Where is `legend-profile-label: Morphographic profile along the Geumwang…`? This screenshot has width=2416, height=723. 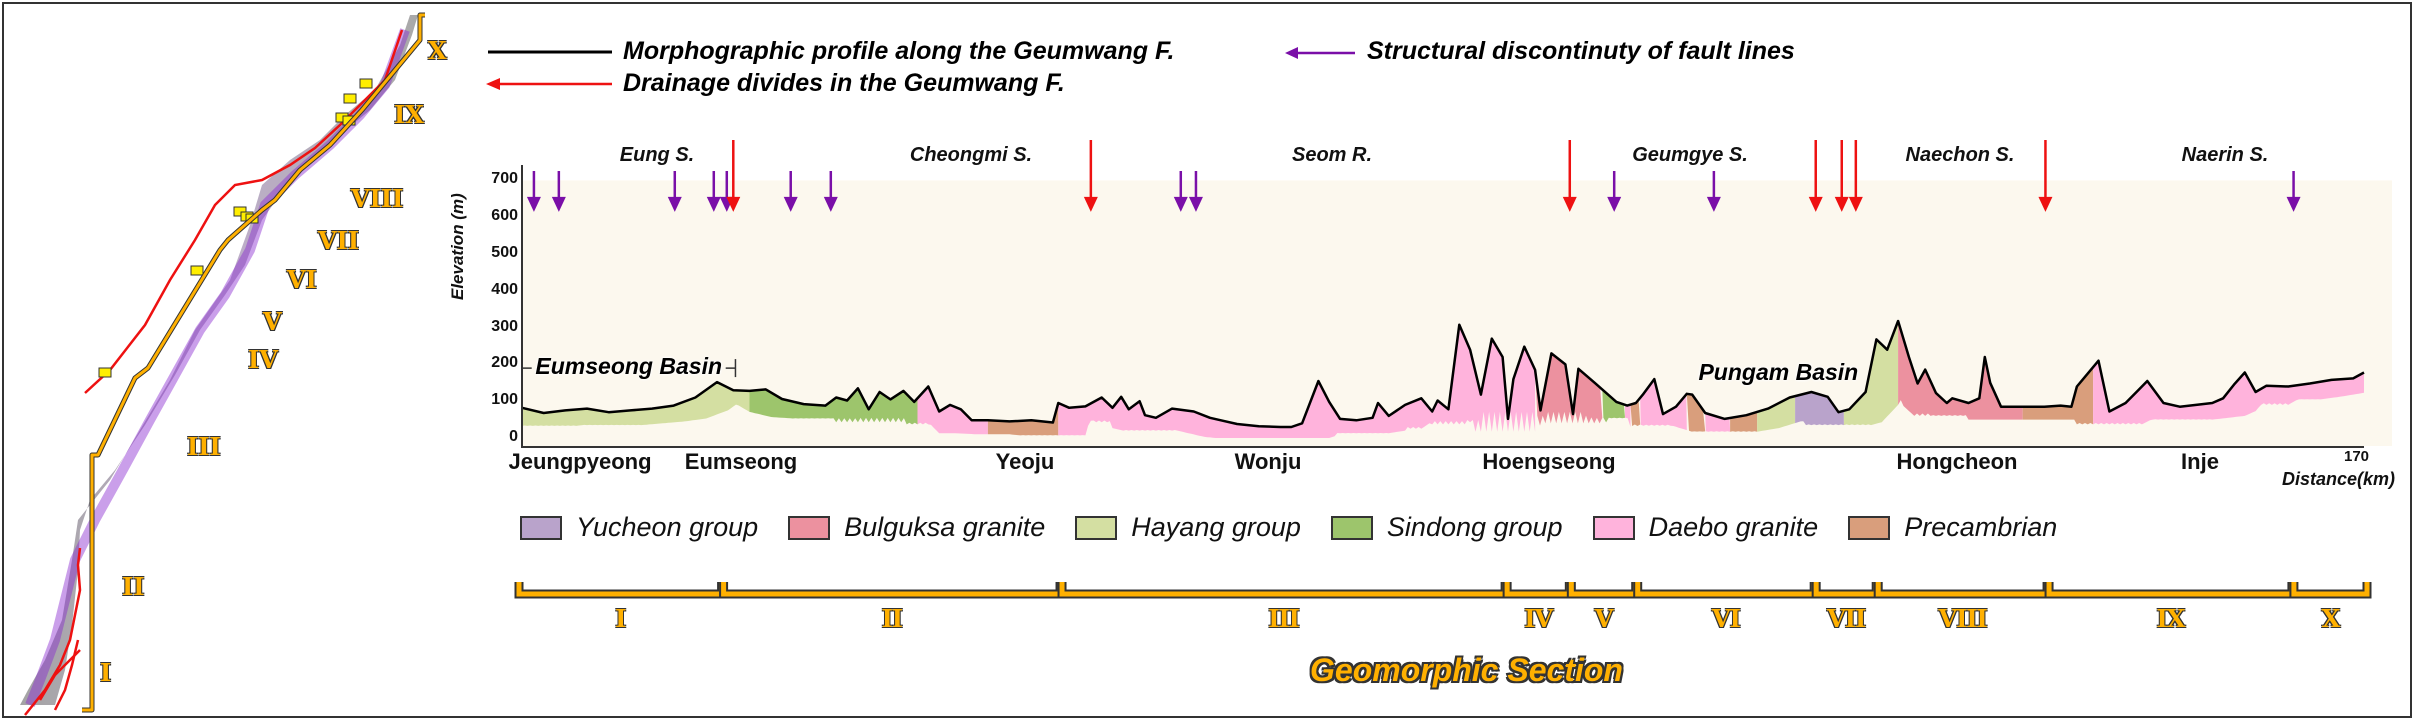
legend-profile-label: Morphographic profile along the Geumwang… is located at coordinates (899, 51).